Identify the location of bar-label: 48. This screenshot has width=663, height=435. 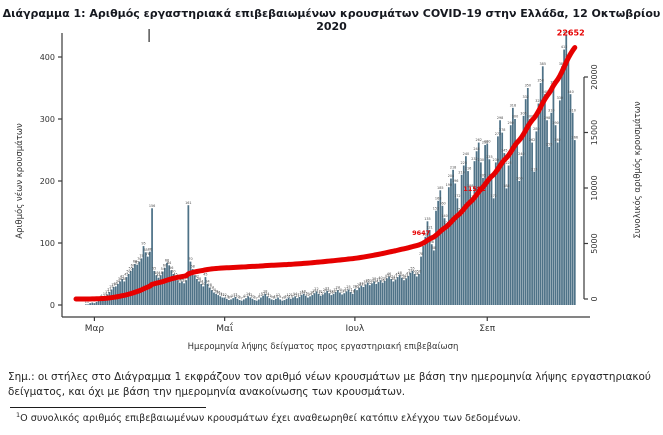
(400, 273).